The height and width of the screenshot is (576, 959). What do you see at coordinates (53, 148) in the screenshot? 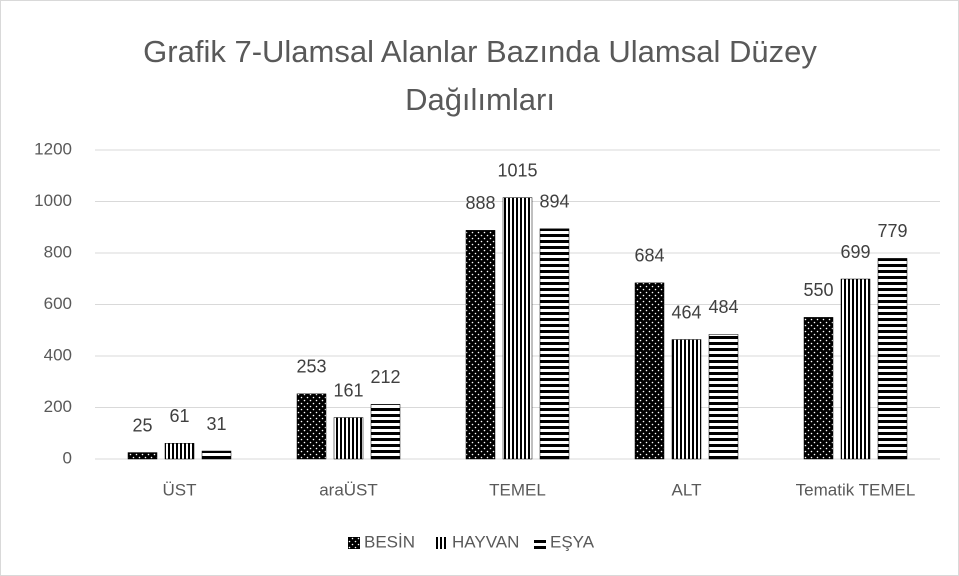
I see `y-tick-label: 1200` at bounding box center [53, 148].